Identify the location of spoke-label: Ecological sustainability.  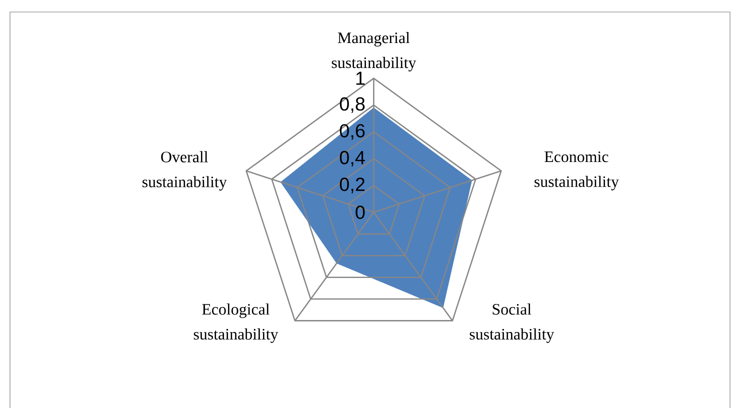
(236, 323).